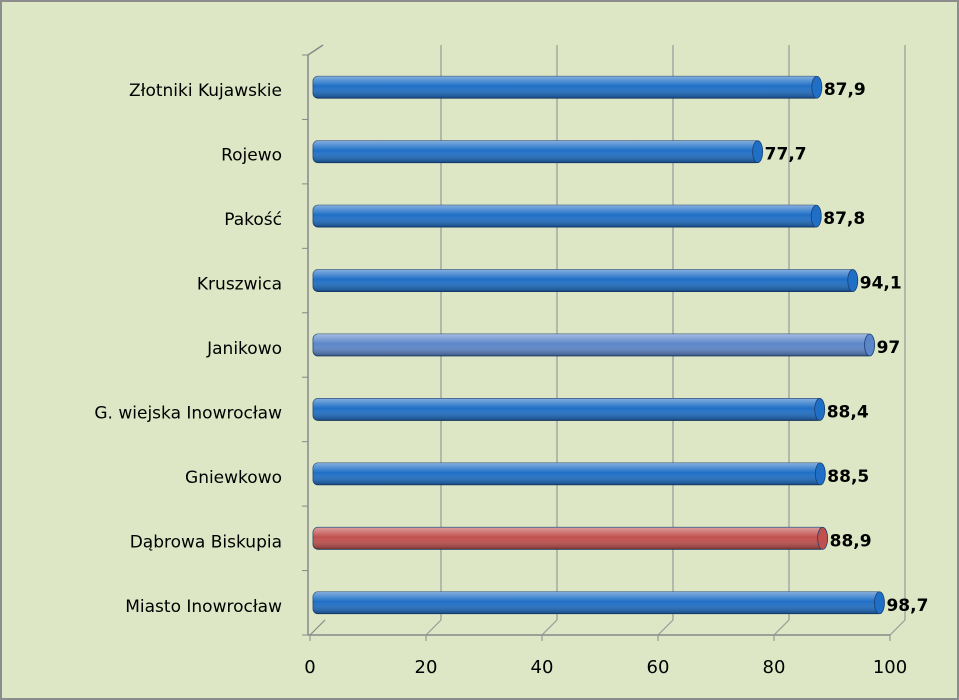 This screenshot has width=959, height=700. Describe the element at coordinates (426, 667) in the screenshot. I see `x-tick-label: 20` at that location.